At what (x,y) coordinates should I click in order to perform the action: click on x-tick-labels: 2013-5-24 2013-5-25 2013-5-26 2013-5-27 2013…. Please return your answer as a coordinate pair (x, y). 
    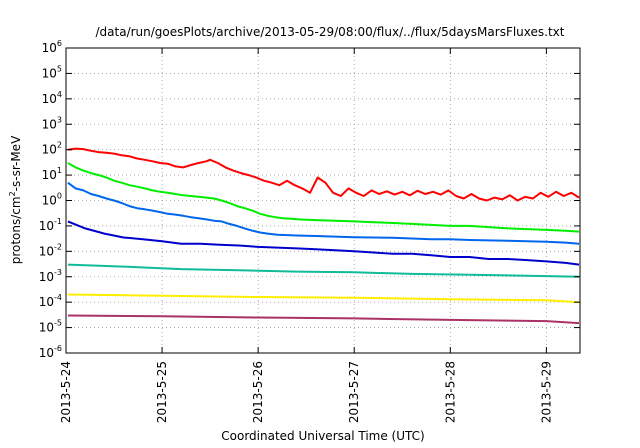
    Looking at the image, I should click on (306, 392).